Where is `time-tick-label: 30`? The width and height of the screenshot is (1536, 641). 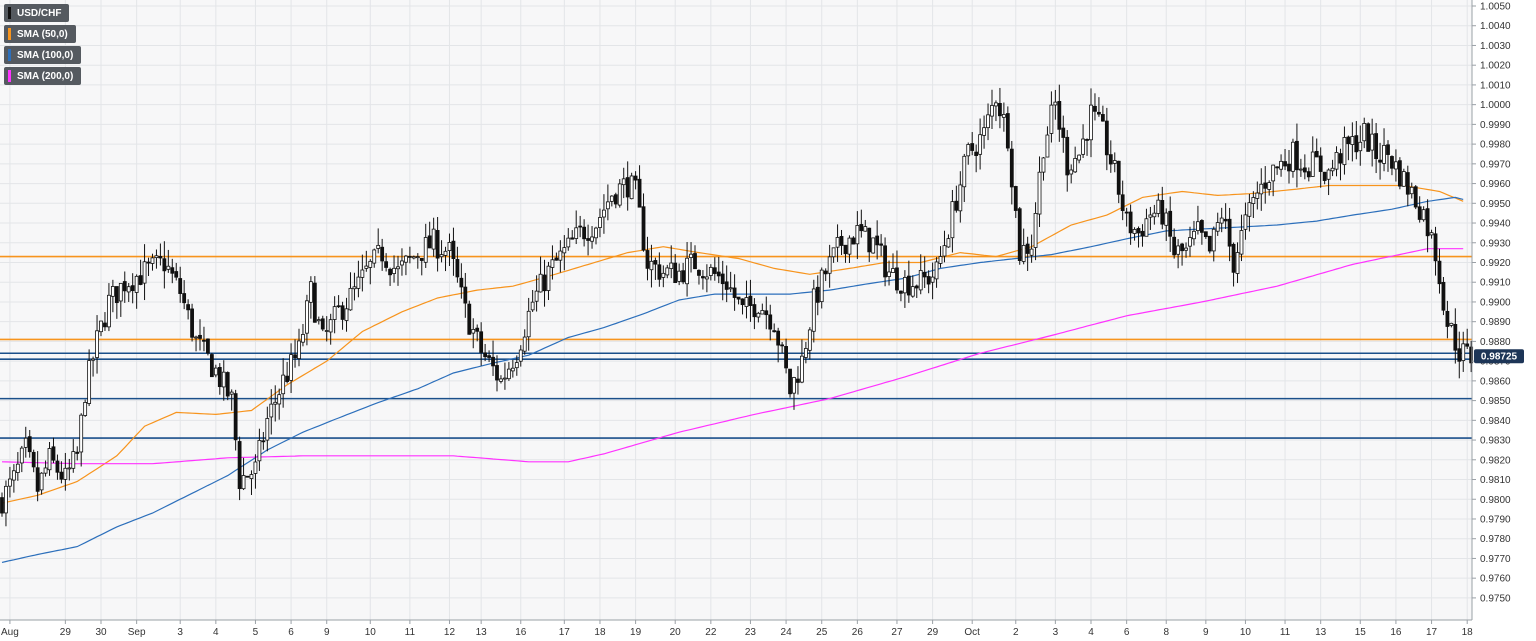
time-tick-label: 30 is located at coordinates (101, 632).